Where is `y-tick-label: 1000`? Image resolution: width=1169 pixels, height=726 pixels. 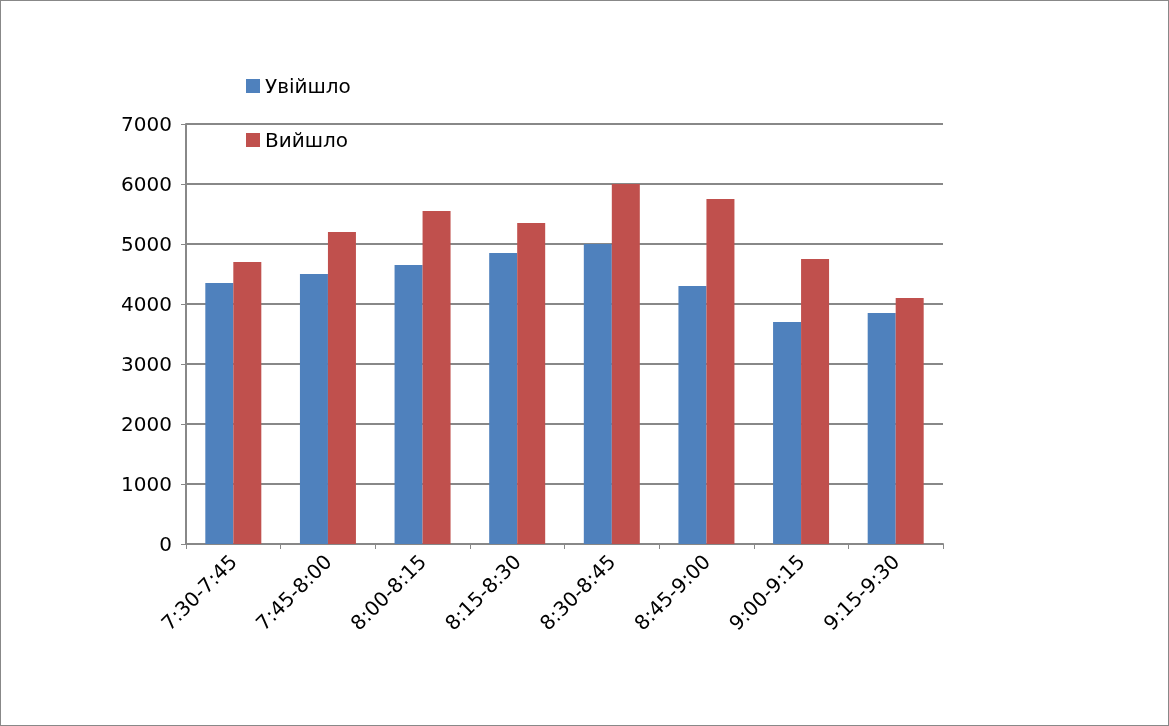
y-tick-label: 1000 is located at coordinates (146, 484).